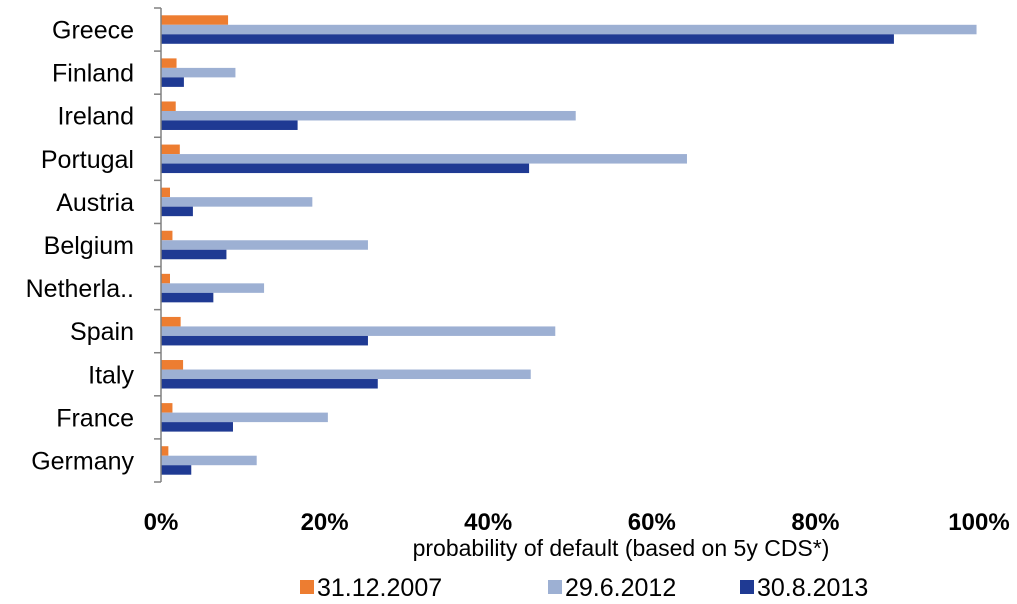  What do you see at coordinates (96, 117) in the screenshot?
I see `category-label: Ireland` at bounding box center [96, 117].